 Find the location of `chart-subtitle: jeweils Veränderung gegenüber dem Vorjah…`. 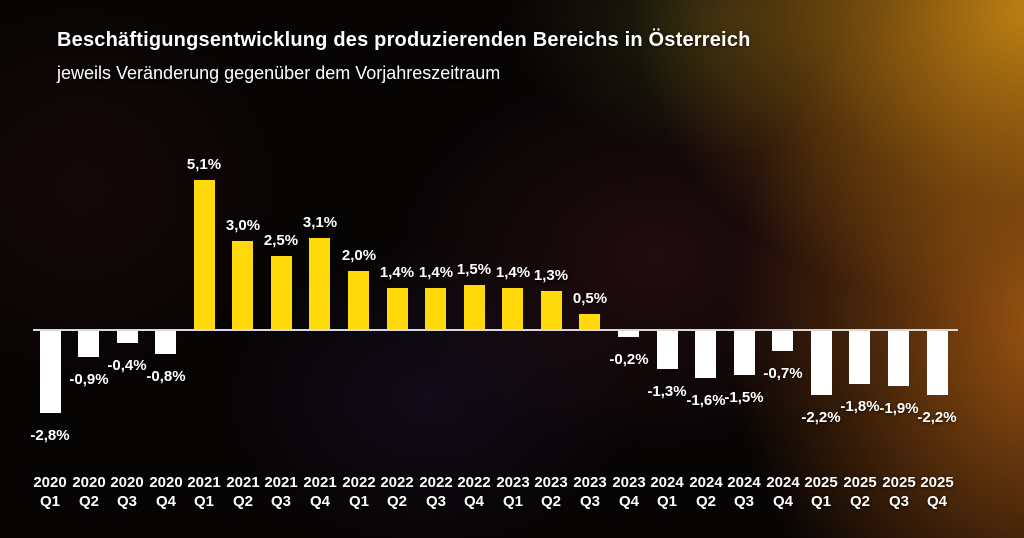

chart-subtitle: jeweils Veränderung gegenüber dem Vorjah… is located at coordinates (279, 73).